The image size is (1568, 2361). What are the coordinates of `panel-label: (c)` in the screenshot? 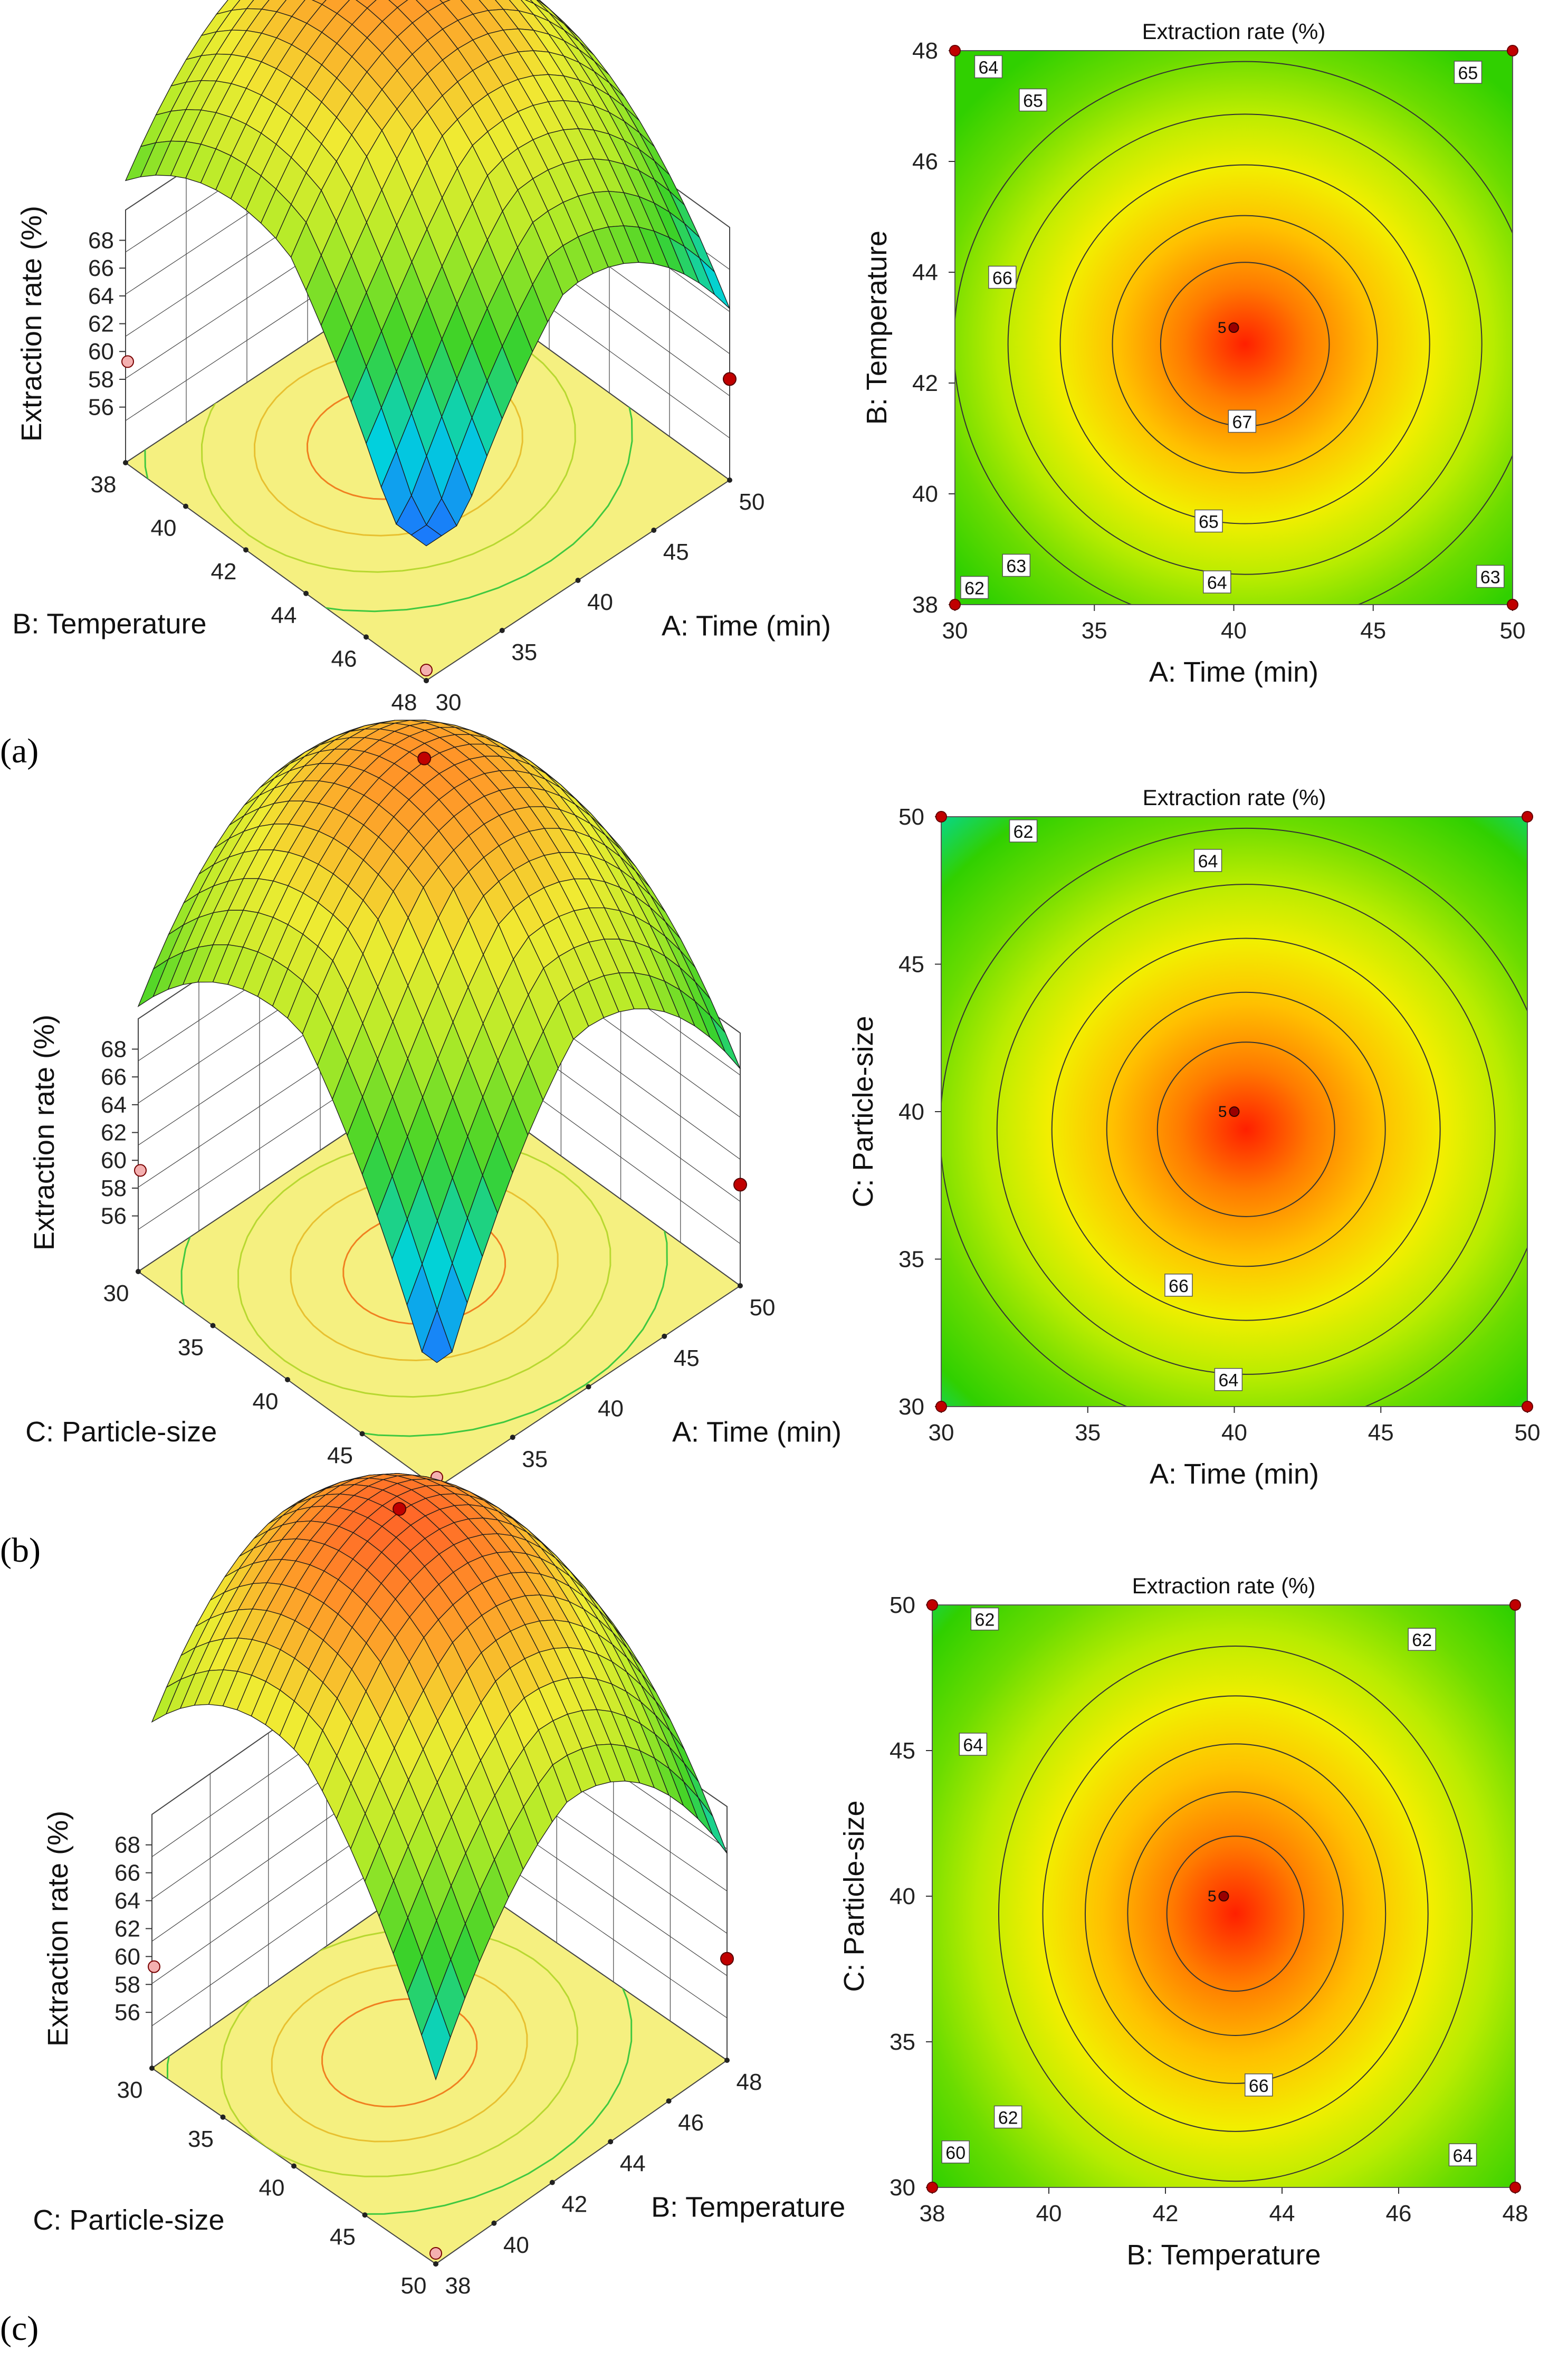 It's located at (19, 2328).